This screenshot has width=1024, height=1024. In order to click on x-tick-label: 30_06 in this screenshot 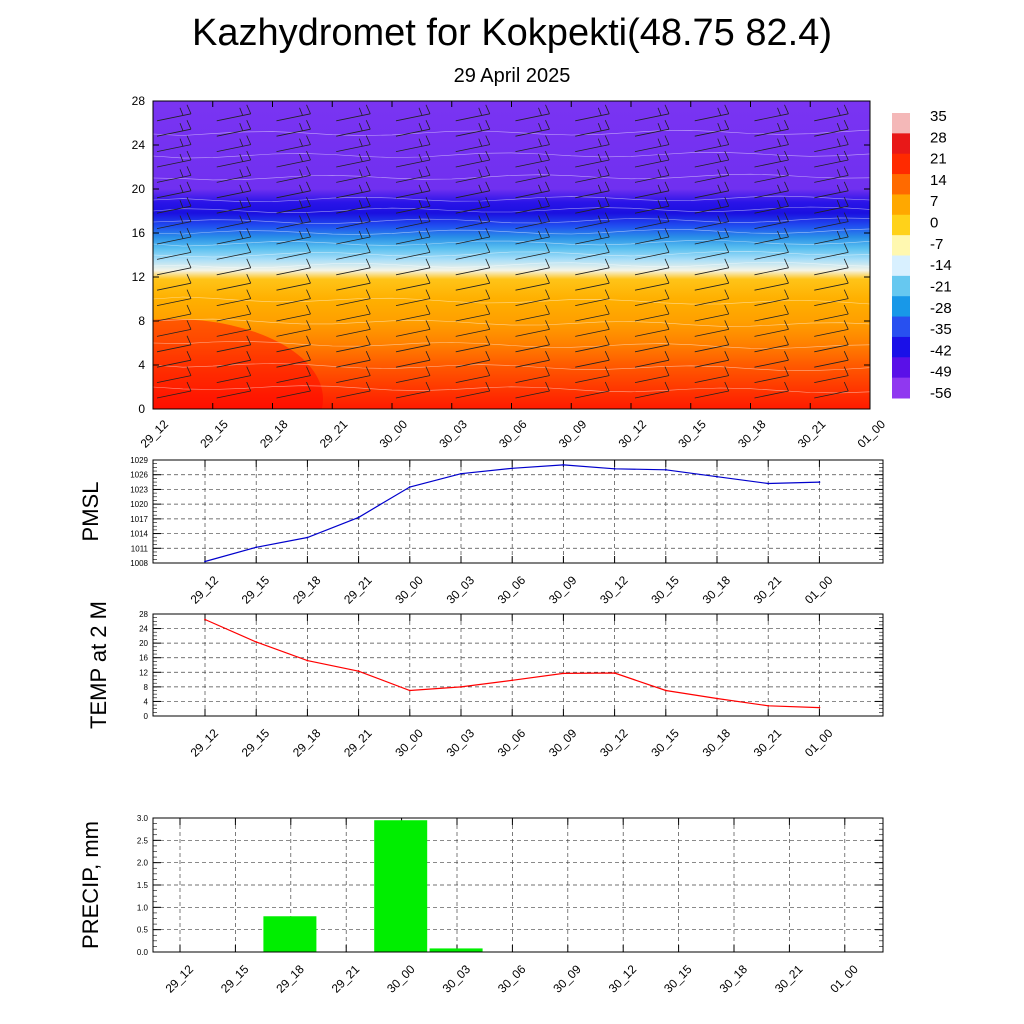, I will do `click(512, 743)`.